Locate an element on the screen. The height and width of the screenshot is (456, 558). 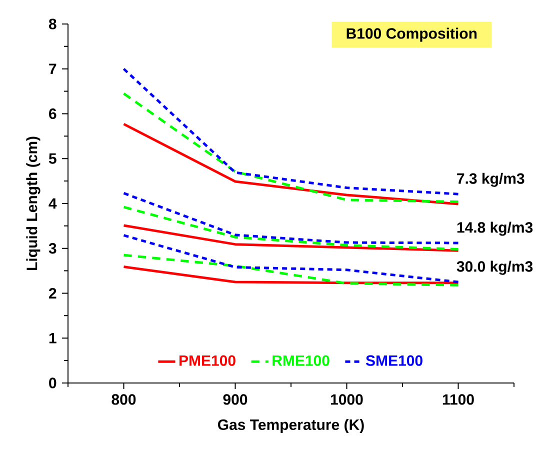
annotation: 30.0 kg/m3 is located at coordinates (494, 267).